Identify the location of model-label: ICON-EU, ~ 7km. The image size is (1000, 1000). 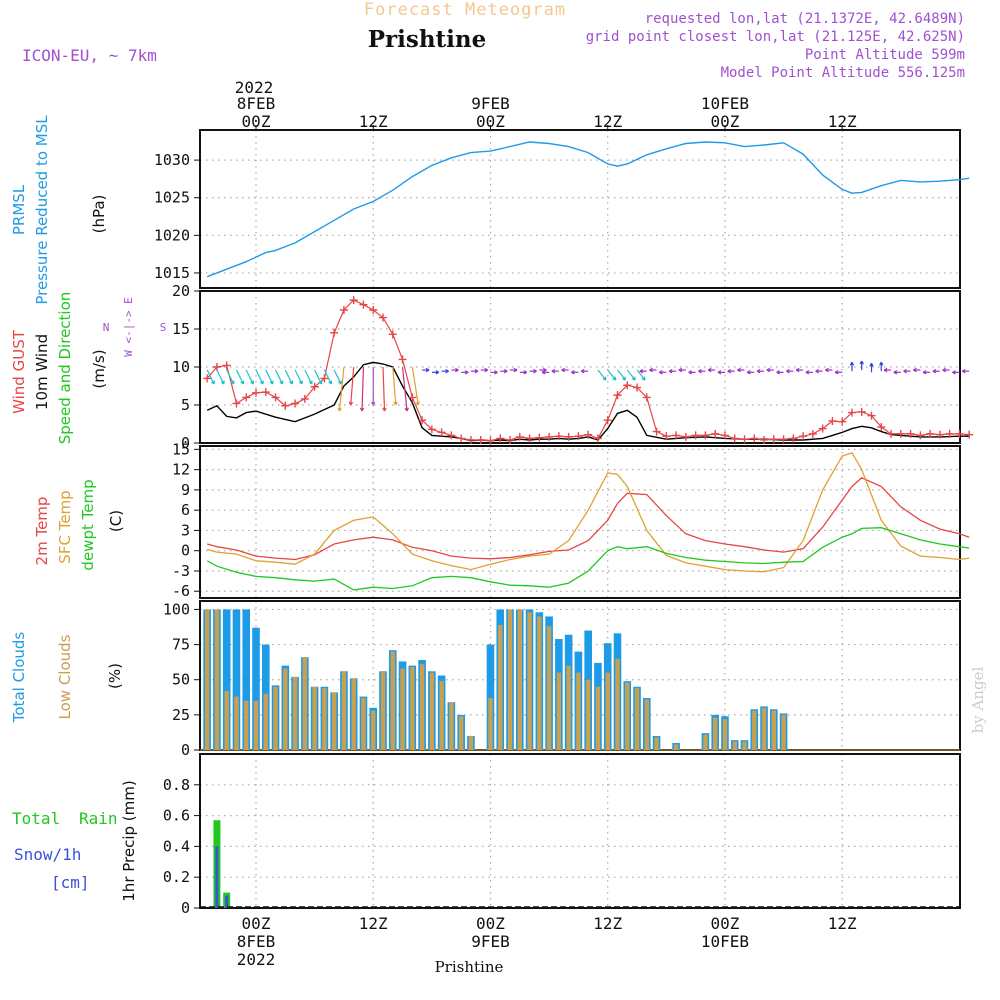
(89, 55).